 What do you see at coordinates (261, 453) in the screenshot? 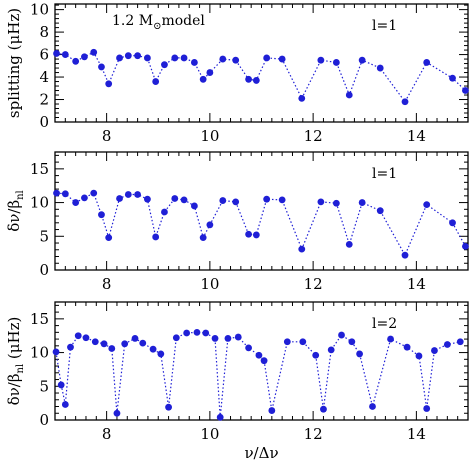
I see `x-axis-title: ν/Δν` at bounding box center [261, 453].